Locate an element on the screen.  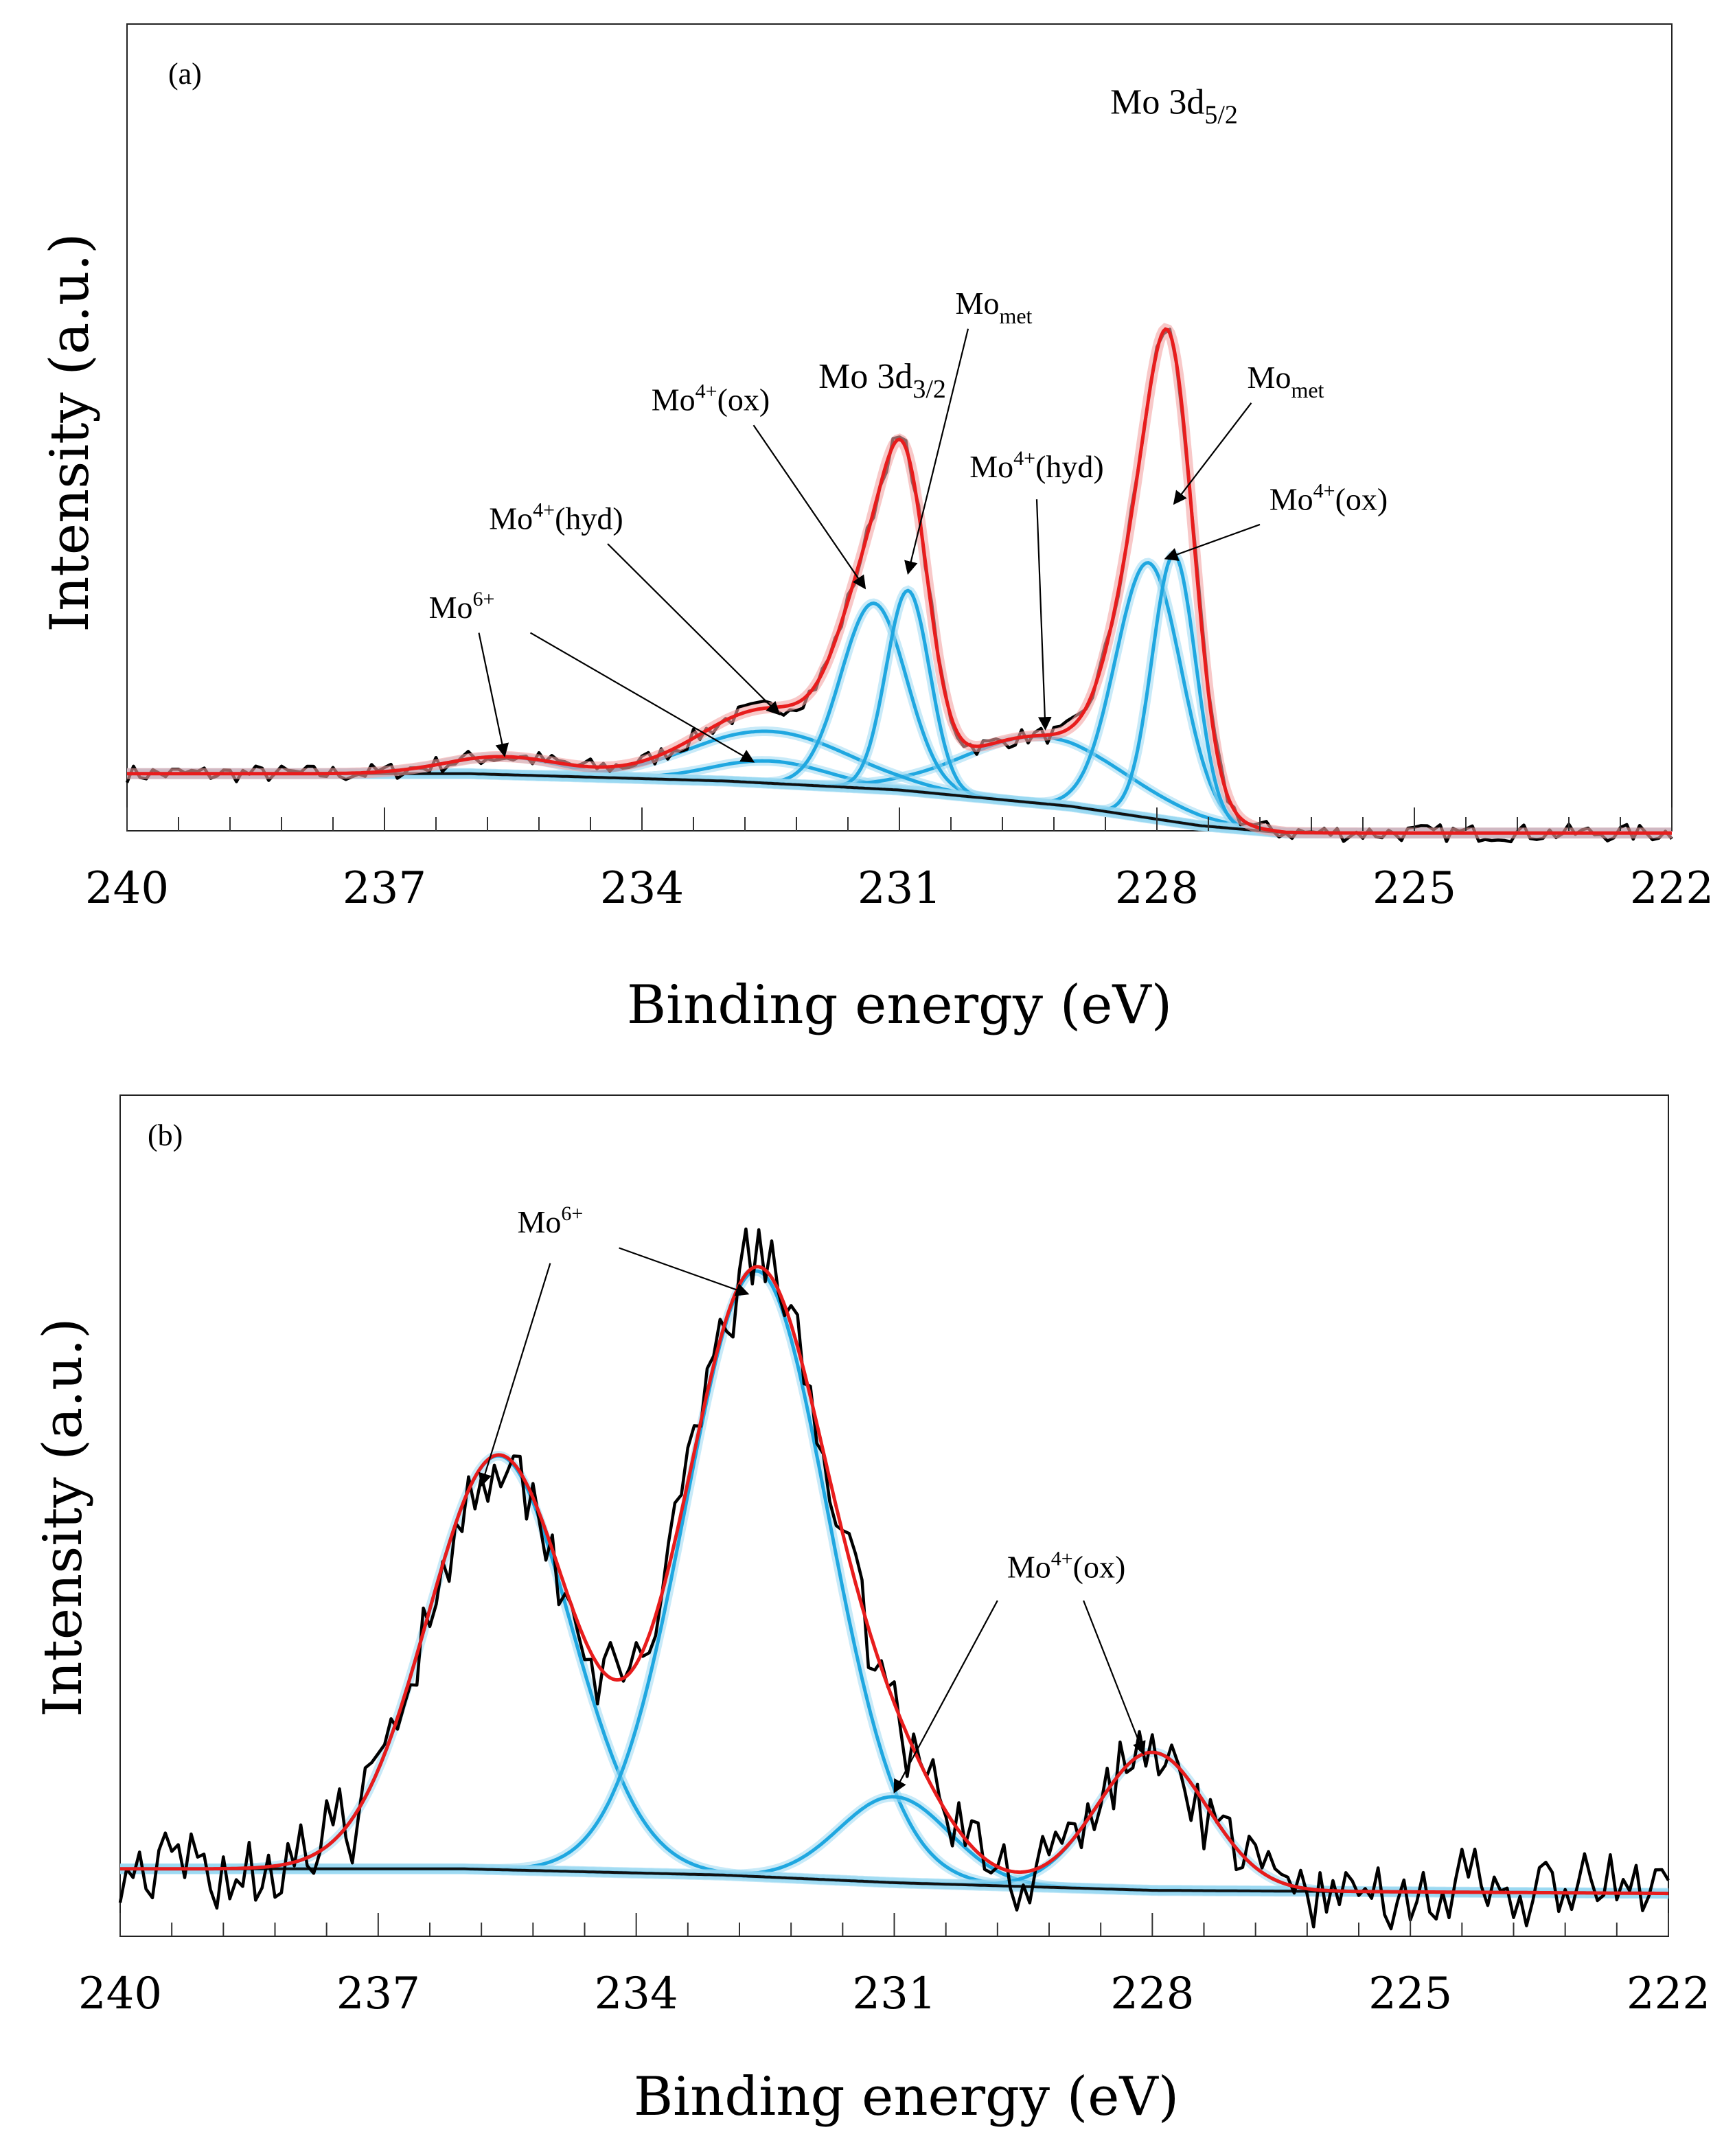
panel-b-tick-label-5: 225 is located at coordinates (1410, 1994).